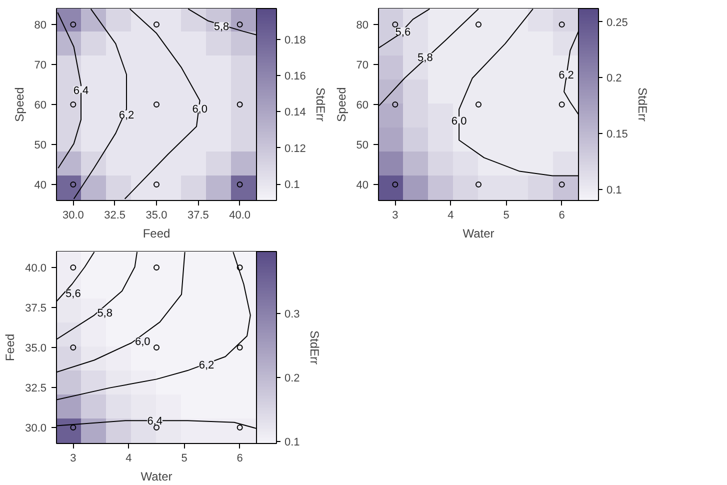  Describe the element at coordinates (198, 216) in the screenshot. I see `x-tick-label: 37.5` at that location.